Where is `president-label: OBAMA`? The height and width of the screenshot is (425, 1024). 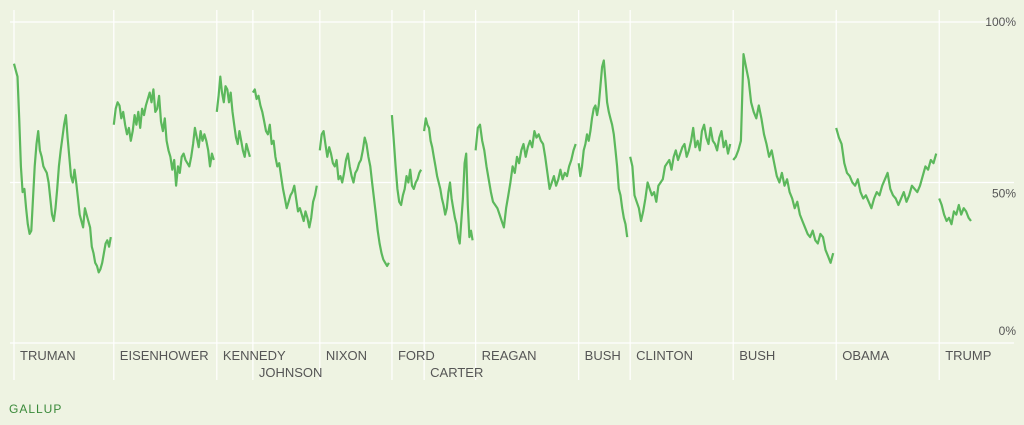 president-label: OBAMA is located at coordinates (865, 355).